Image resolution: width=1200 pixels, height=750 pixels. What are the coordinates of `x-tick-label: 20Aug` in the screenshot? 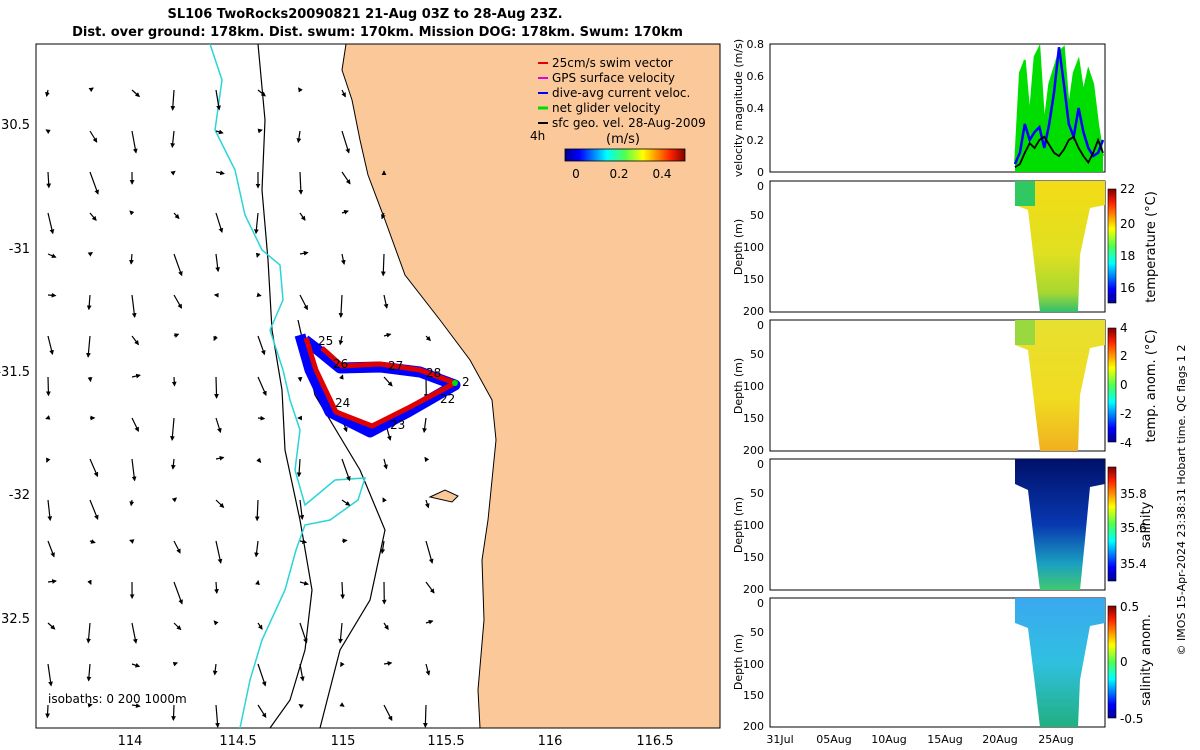 It's located at (999, 739).